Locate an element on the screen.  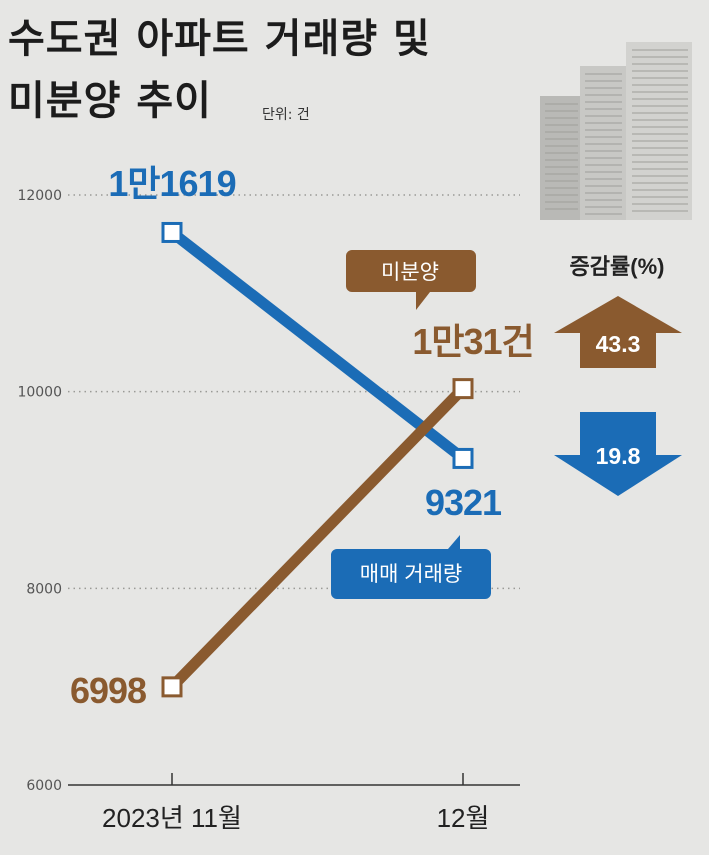
legend-label-unsold: 미분양 is located at coordinates (410, 272).